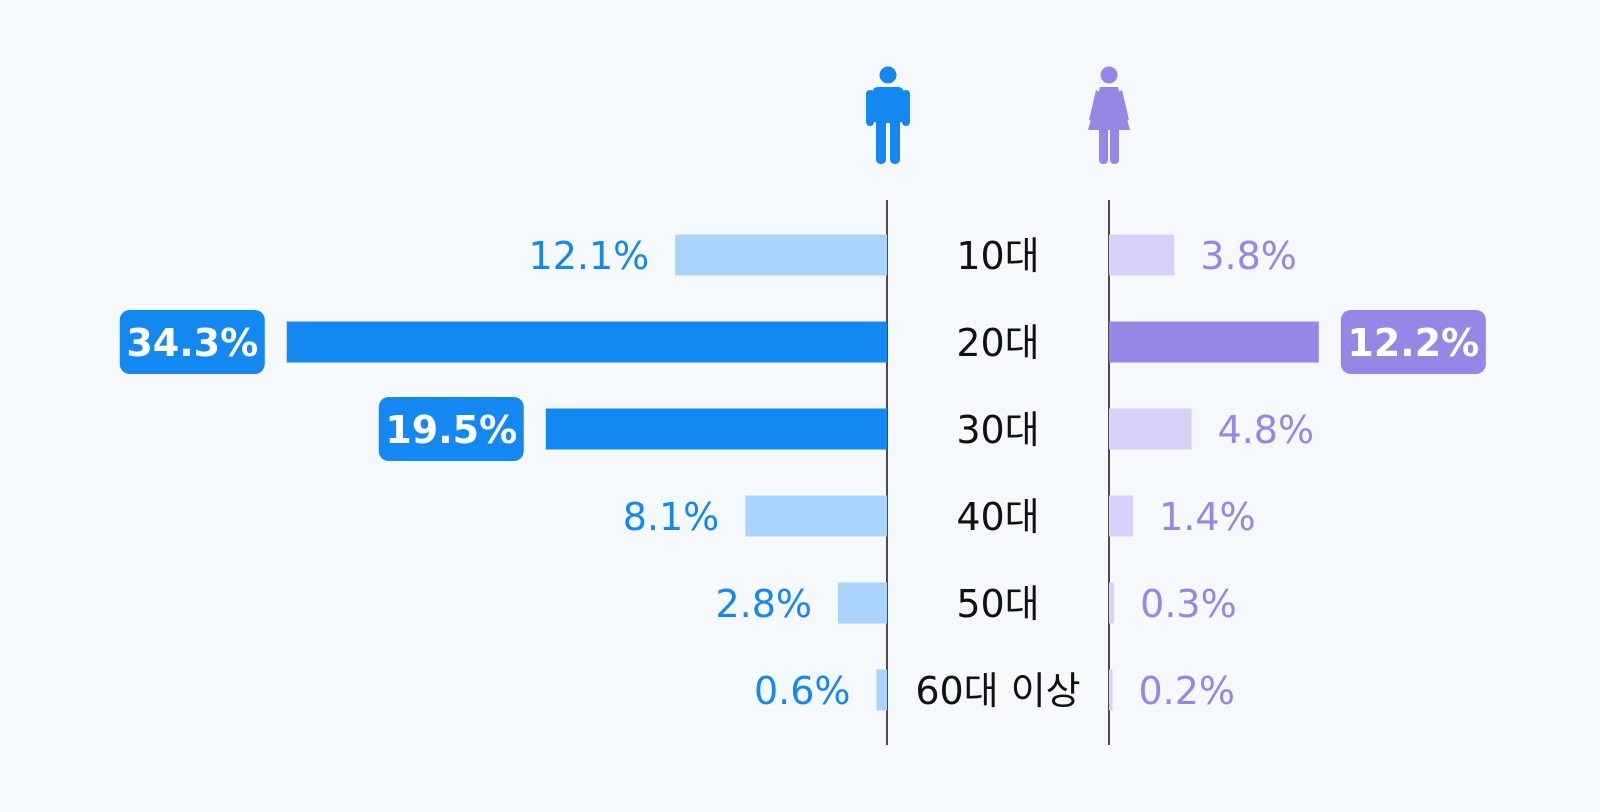  Describe the element at coordinates (997, 517) in the screenshot. I see `category-label: 40대` at that location.